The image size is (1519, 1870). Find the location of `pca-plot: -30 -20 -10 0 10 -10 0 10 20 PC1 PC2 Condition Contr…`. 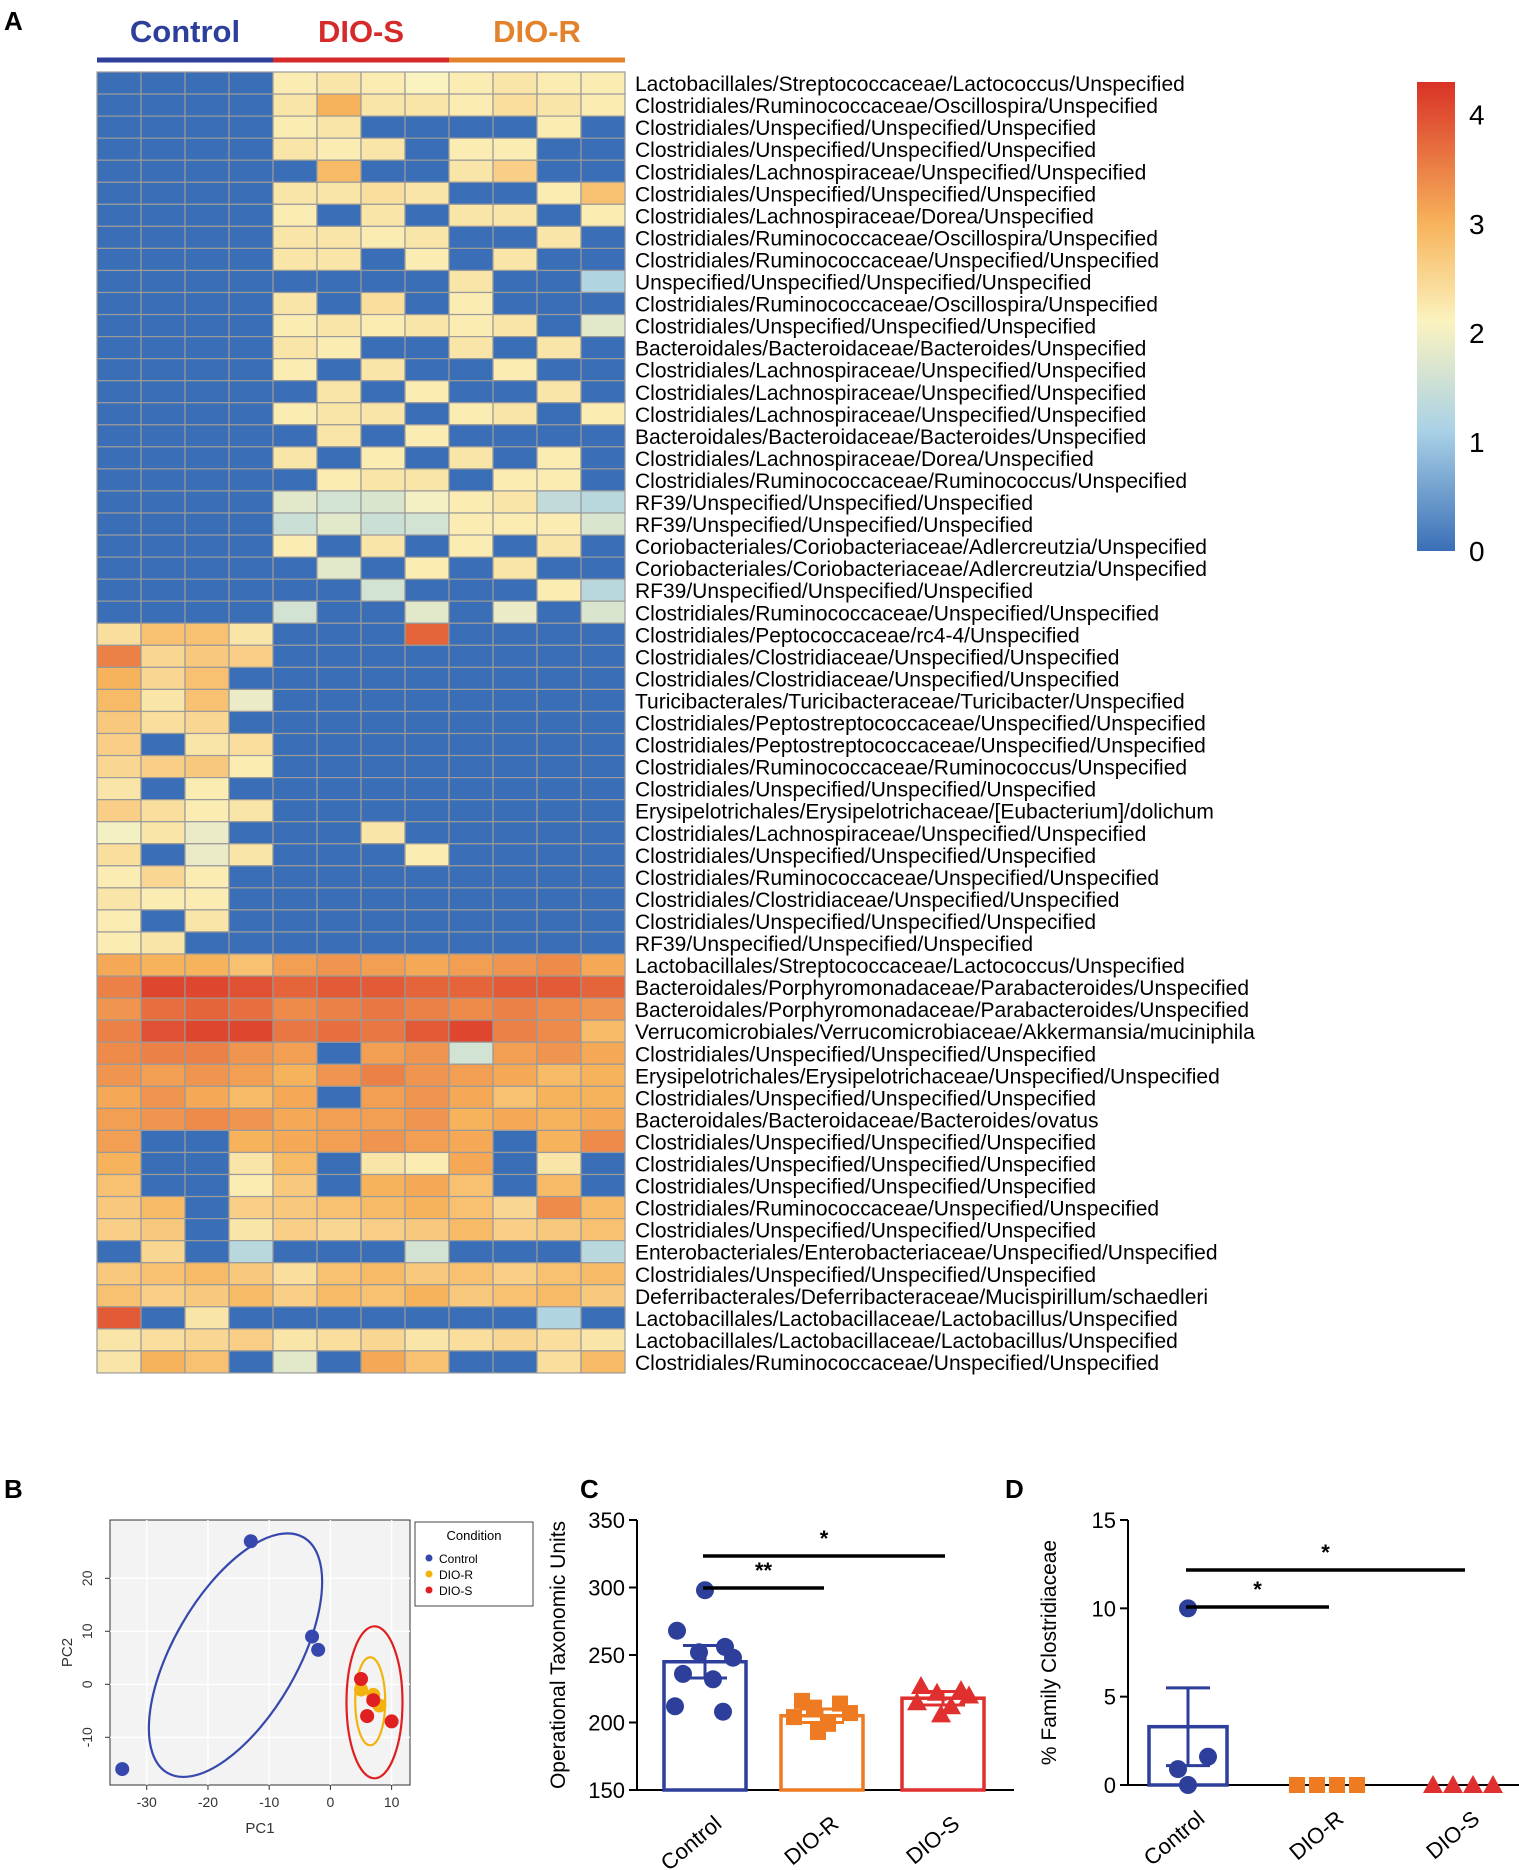

pca-plot: -30 -20 -10 0 10 -10 0 10 20 PC1 PC2 Condition Contr… is located at coordinates (296, 1678).